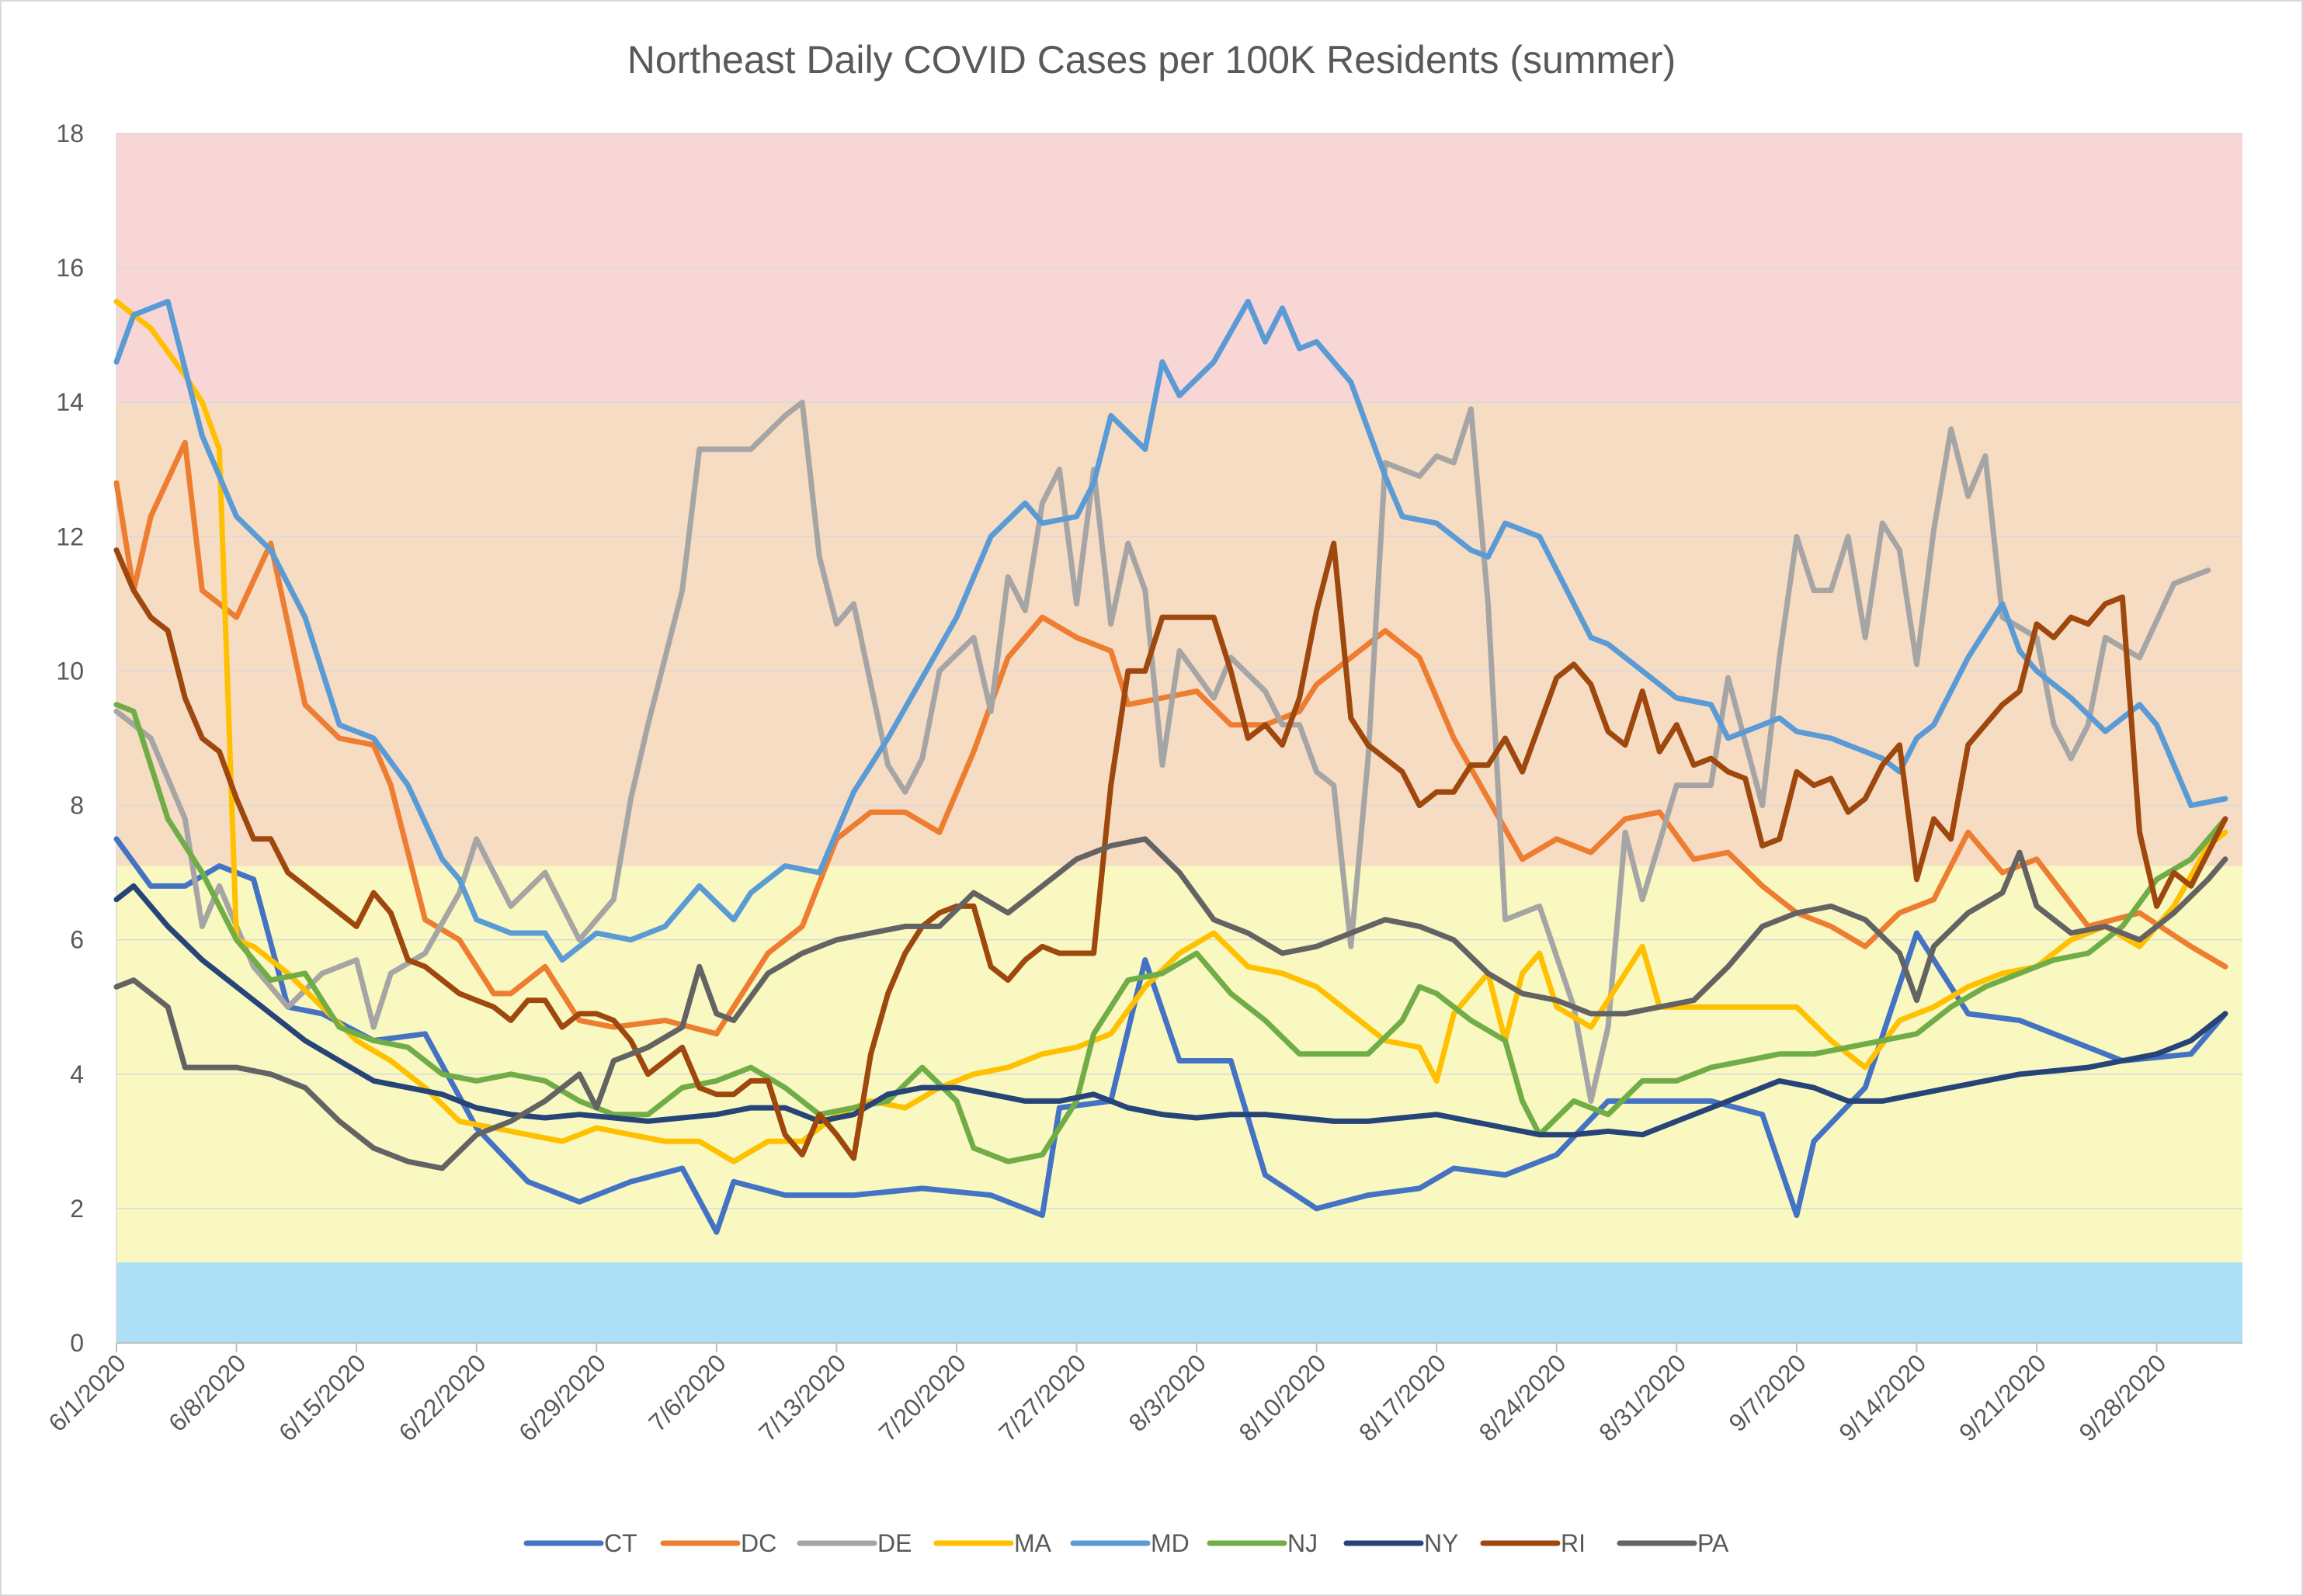 The image size is (2303, 1596). What do you see at coordinates (1170, 1543) in the screenshot?
I see `legend-label-md: MD` at bounding box center [1170, 1543].